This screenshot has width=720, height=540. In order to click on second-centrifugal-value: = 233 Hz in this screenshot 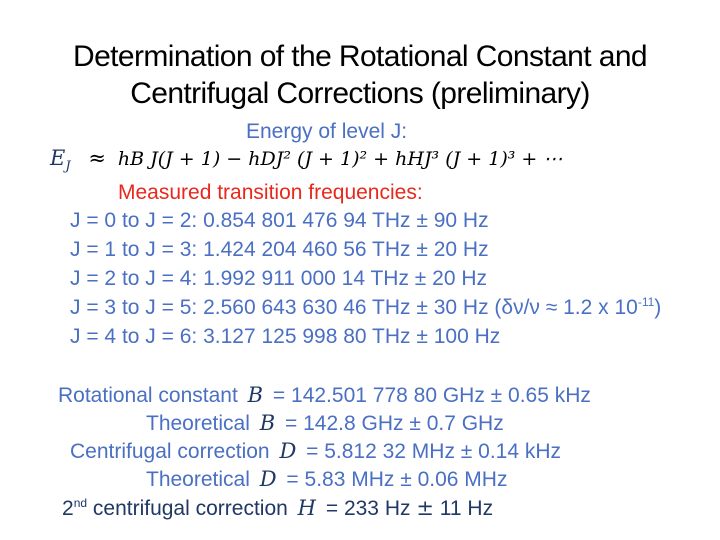, I will do `click(368, 508)`.